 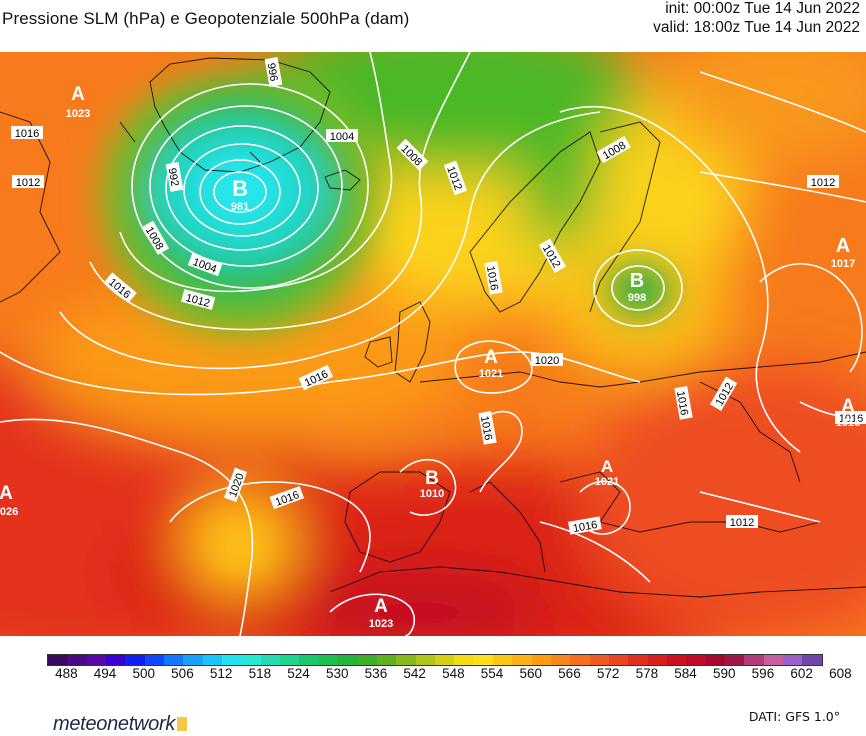 I want to click on colorbar-tick-label: 548, so click(x=453, y=673).